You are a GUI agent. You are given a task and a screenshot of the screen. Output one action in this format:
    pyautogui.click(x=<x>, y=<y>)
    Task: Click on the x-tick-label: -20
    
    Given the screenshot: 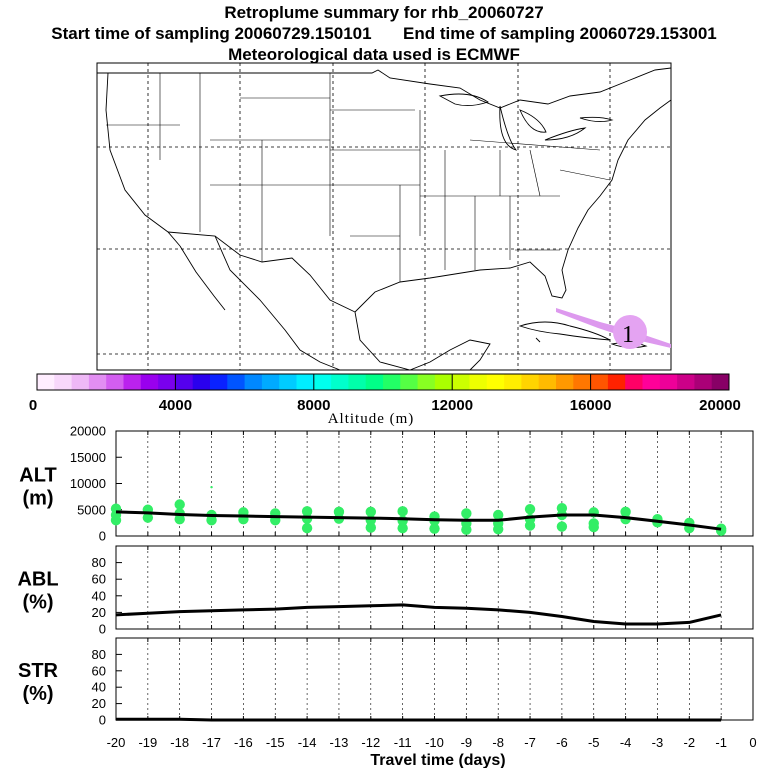 What is the action you would take?
    pyautogui.click(x=116, y=742)
    